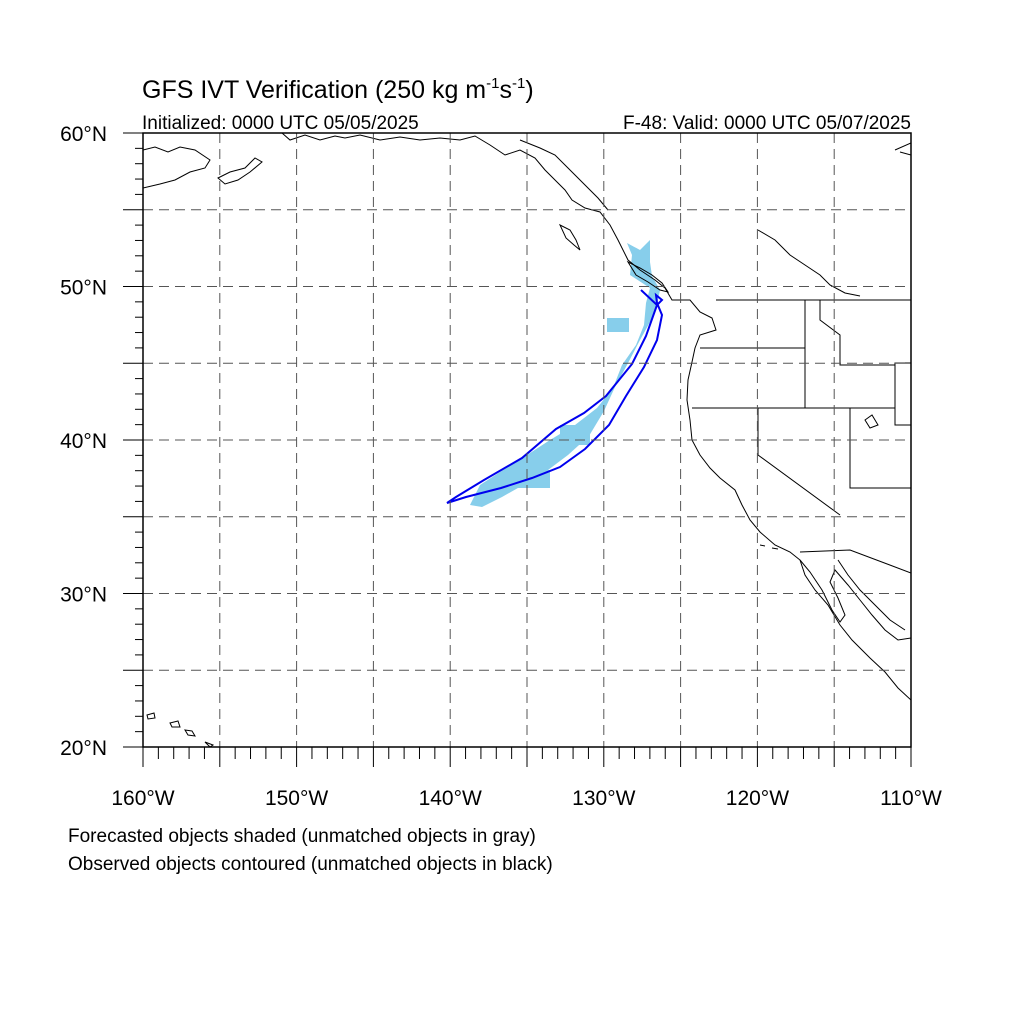  What do you see at coordinates (769, 547) in the screenshot?
I see `channel-islands` at bounding box center [769, 547].